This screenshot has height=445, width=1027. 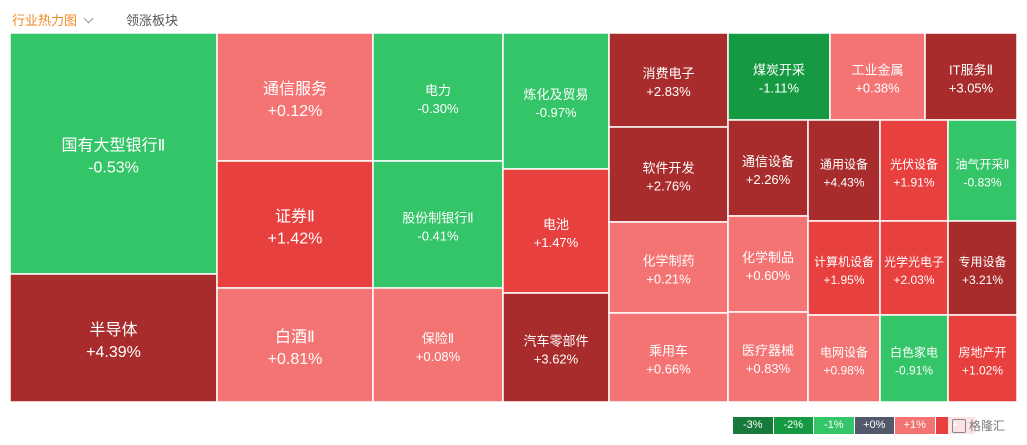 I want to click on treemap-cell: 专用设备 +3.21%, so click(x=982, y=268).